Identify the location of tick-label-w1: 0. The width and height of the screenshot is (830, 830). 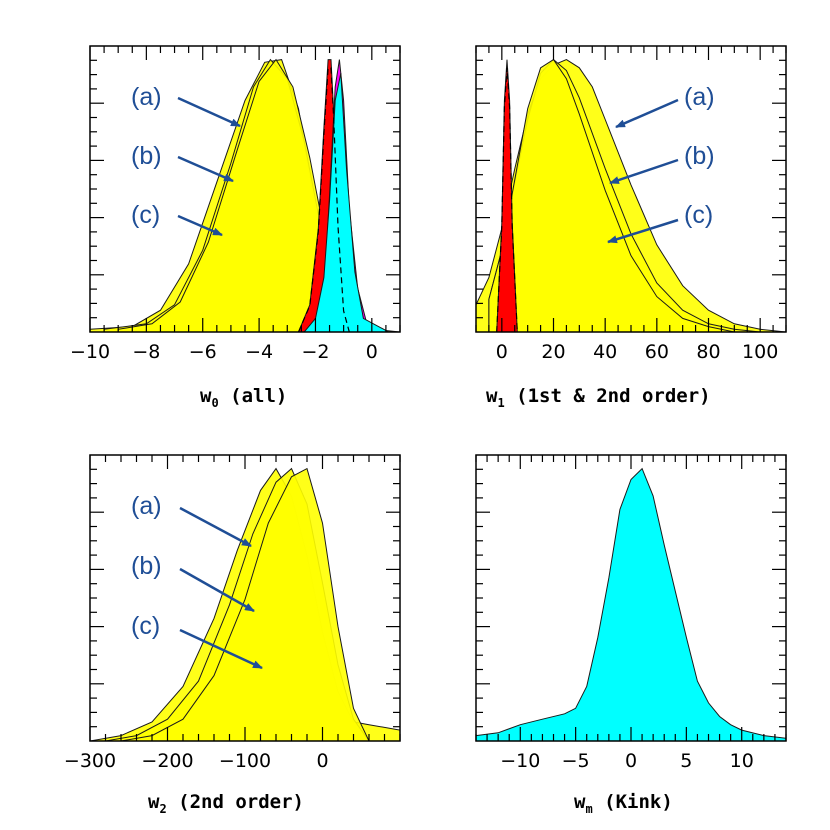
(502, 352).